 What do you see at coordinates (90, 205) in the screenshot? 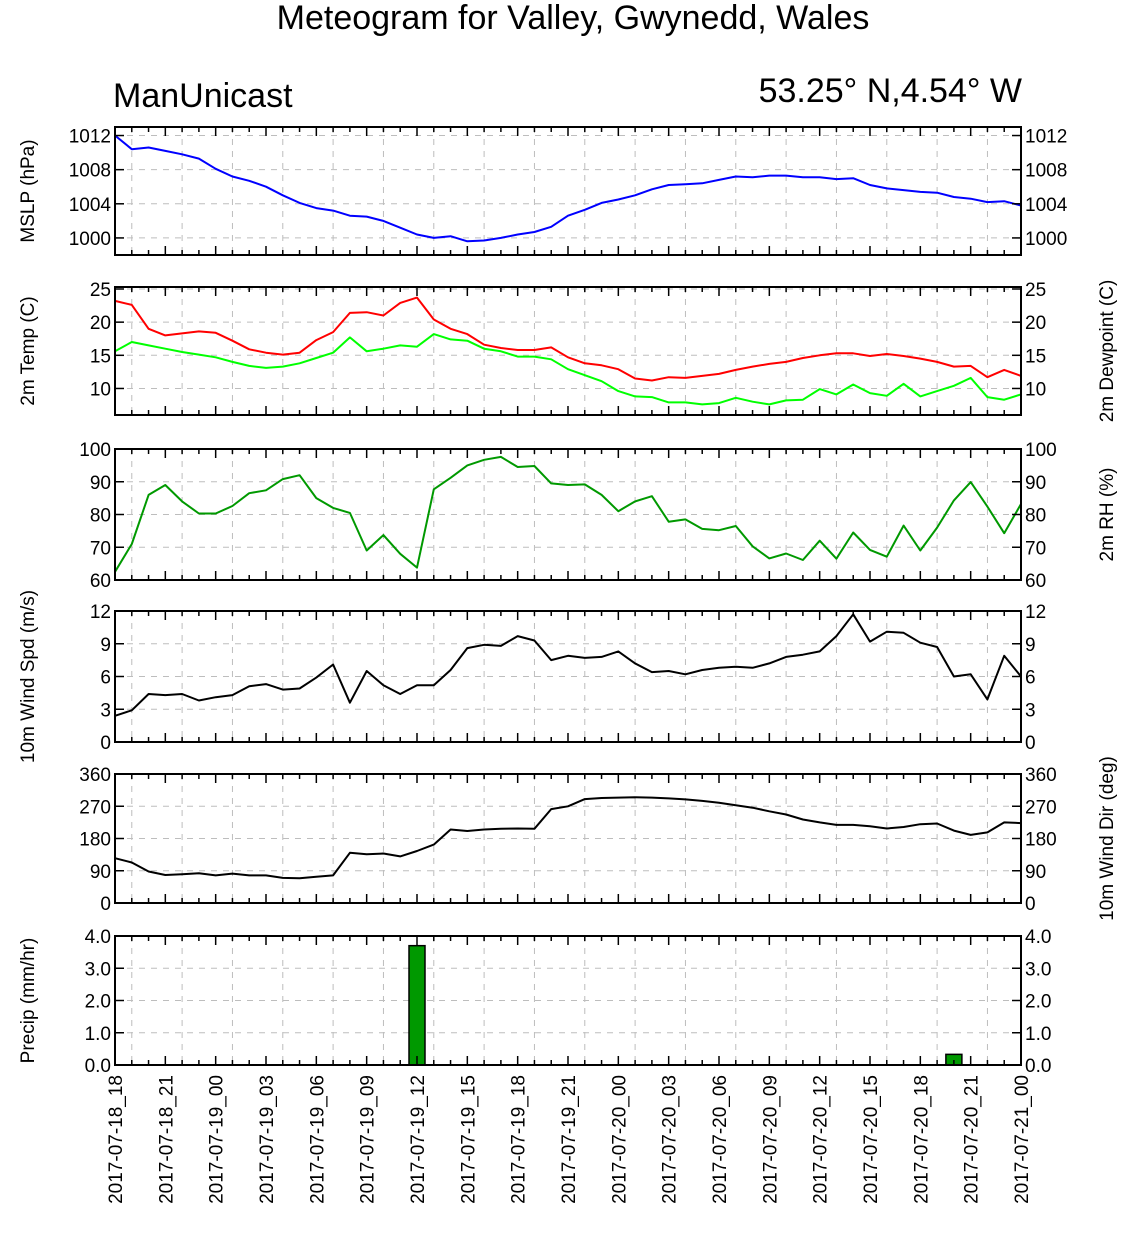
I see `mslp-ytick-label-left: 1004` at bounding box center [90, 205].